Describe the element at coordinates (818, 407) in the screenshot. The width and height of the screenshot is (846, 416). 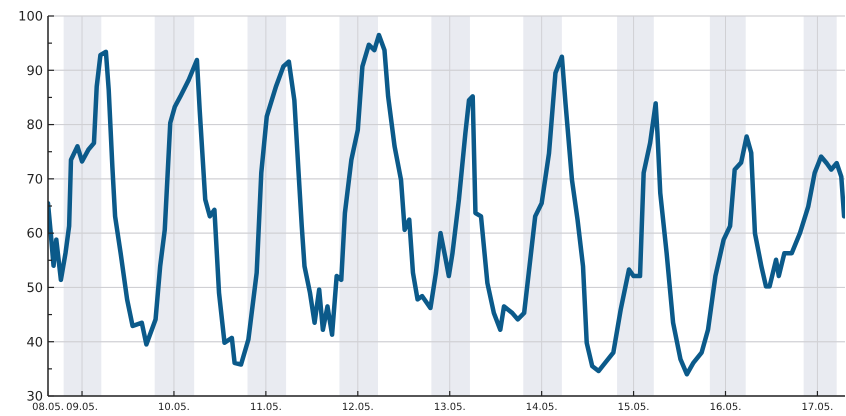
I see `x-tick-label: 17.05.` at that location.